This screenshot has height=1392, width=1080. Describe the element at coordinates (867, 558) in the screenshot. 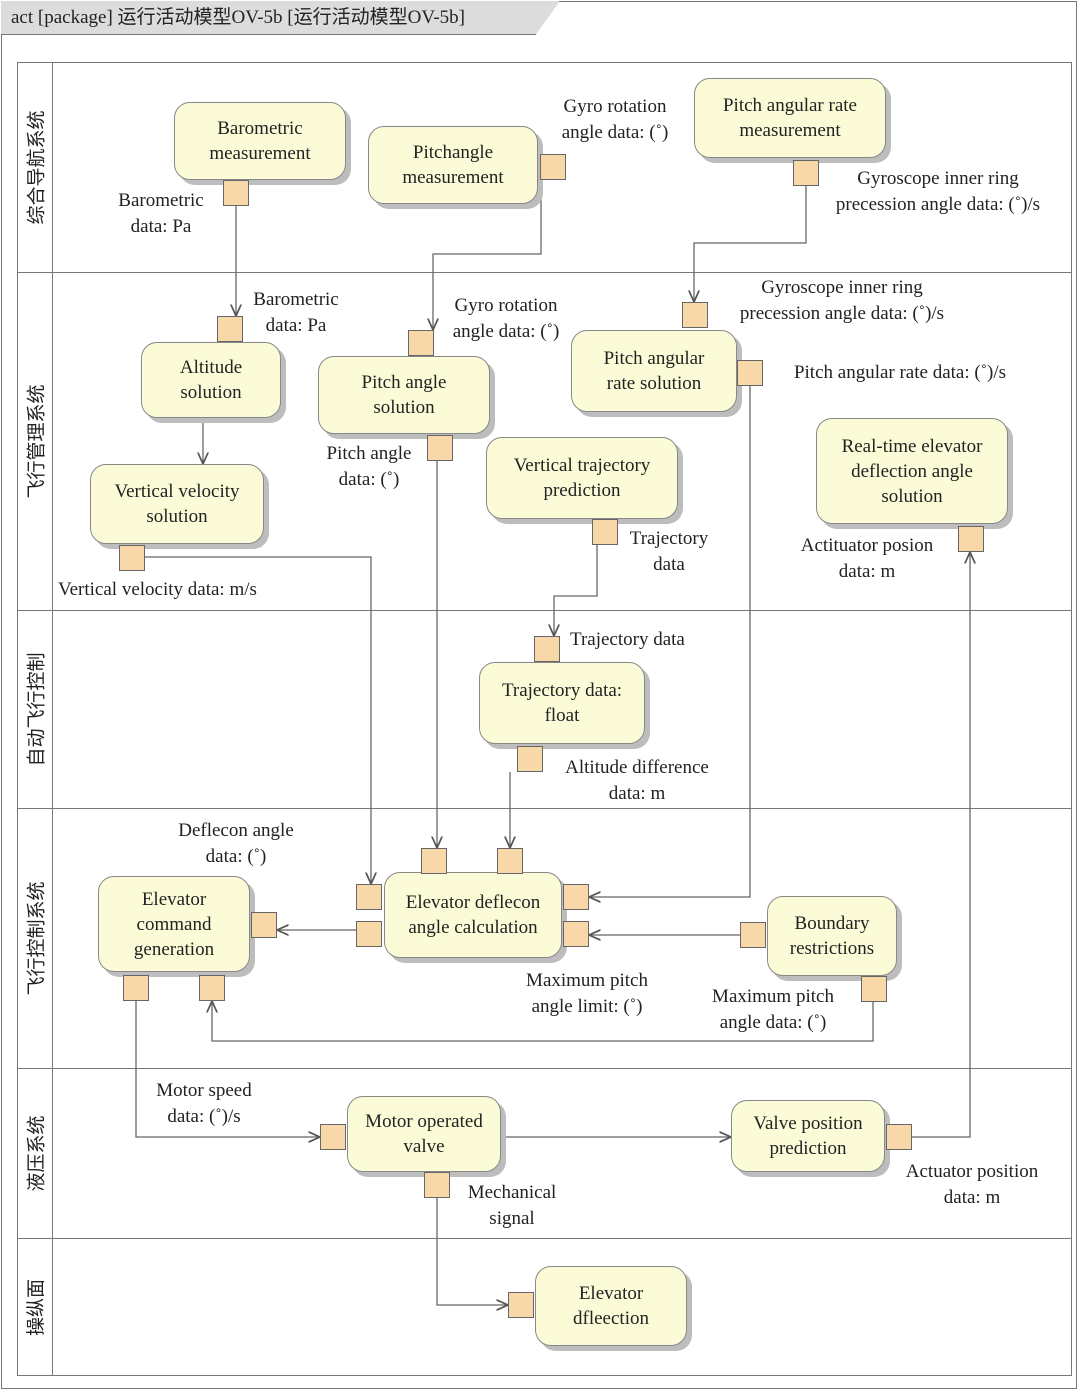

I see `pin-label: Actituator posion data: m` at that location.